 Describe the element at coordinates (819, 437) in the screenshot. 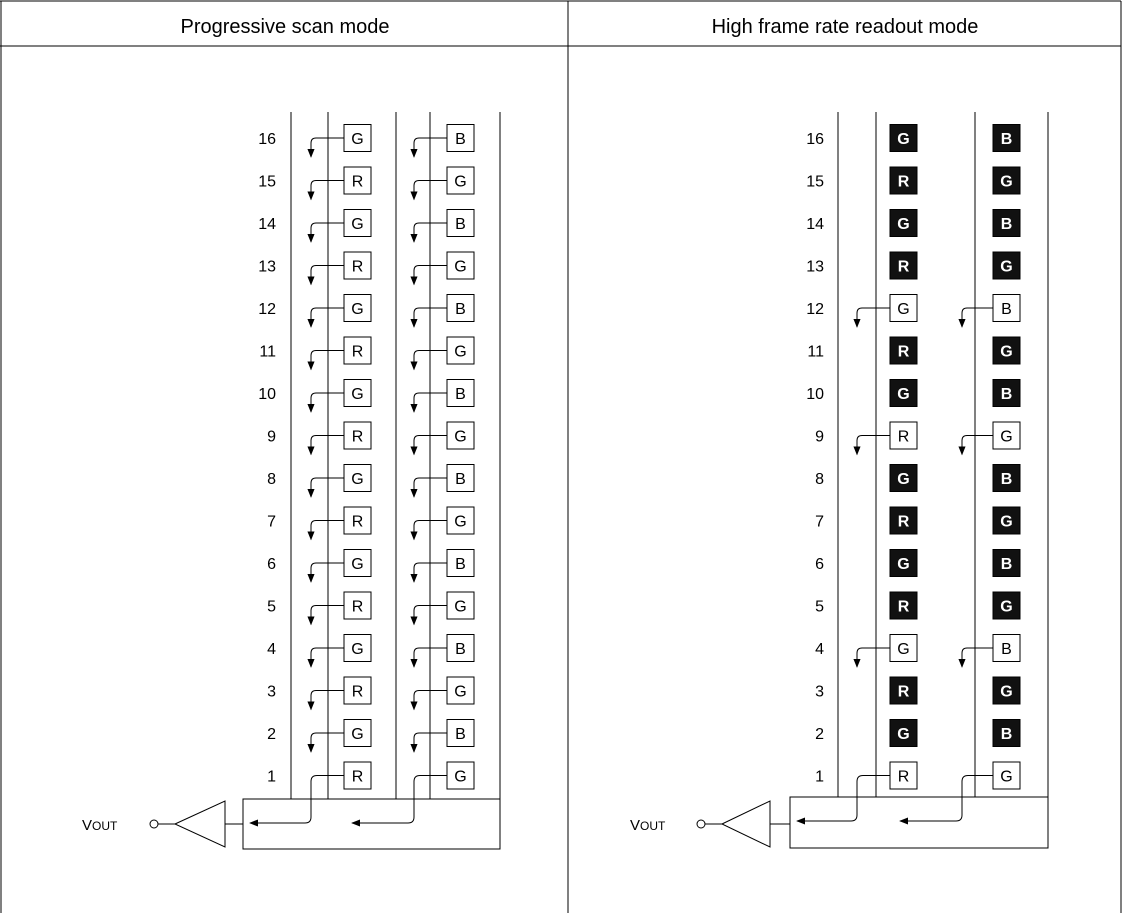

I see `row-number: 9` at that location.